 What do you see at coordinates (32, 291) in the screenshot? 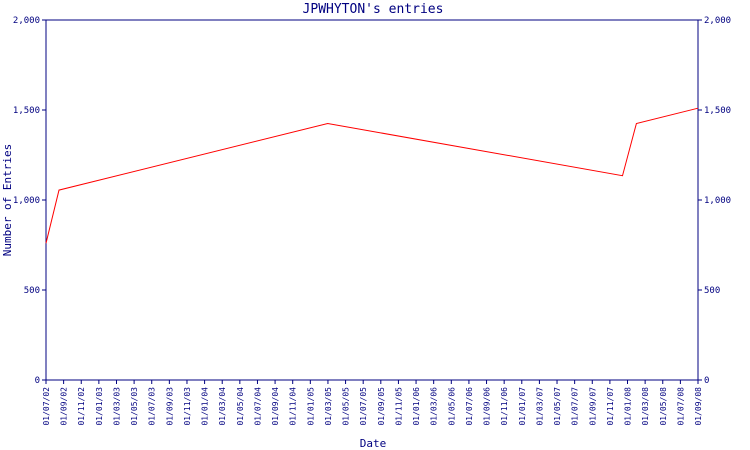
I see `y-tick-label-left: 500` at bounding box center [32, 291].